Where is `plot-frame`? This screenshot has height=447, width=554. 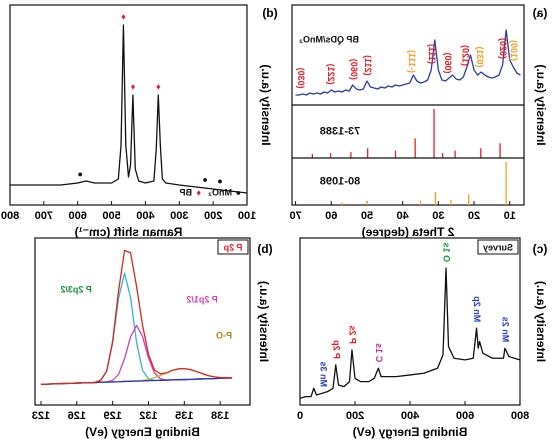 plot-frame is located at coordinates (142, 321).